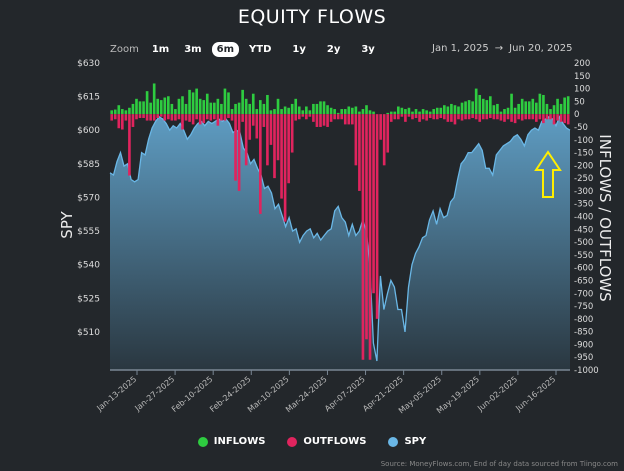 This screenshot has height=471, width=624. I want to click on y-left-tick: $630, so click(88, 64).